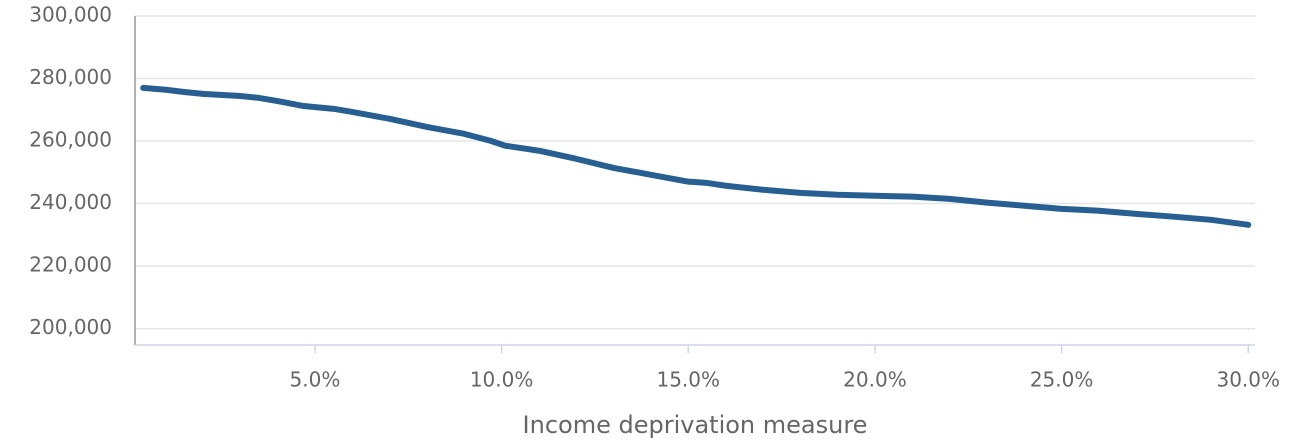  I want to click on x-tick-label: 30.0%, so click(1248, 380).